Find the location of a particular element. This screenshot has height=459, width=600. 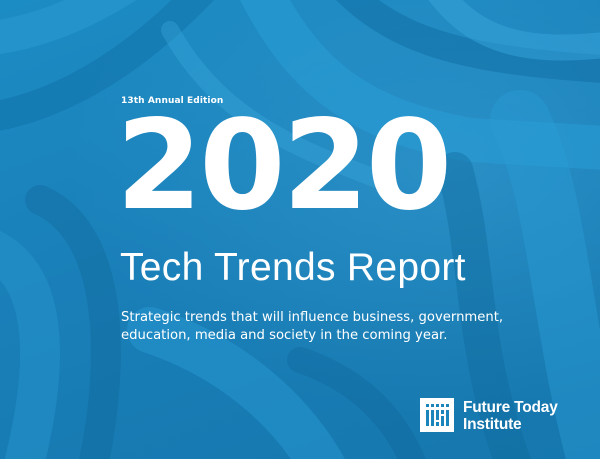

edition-label: 13th Annual Edition is located at coordinates (172, 101).